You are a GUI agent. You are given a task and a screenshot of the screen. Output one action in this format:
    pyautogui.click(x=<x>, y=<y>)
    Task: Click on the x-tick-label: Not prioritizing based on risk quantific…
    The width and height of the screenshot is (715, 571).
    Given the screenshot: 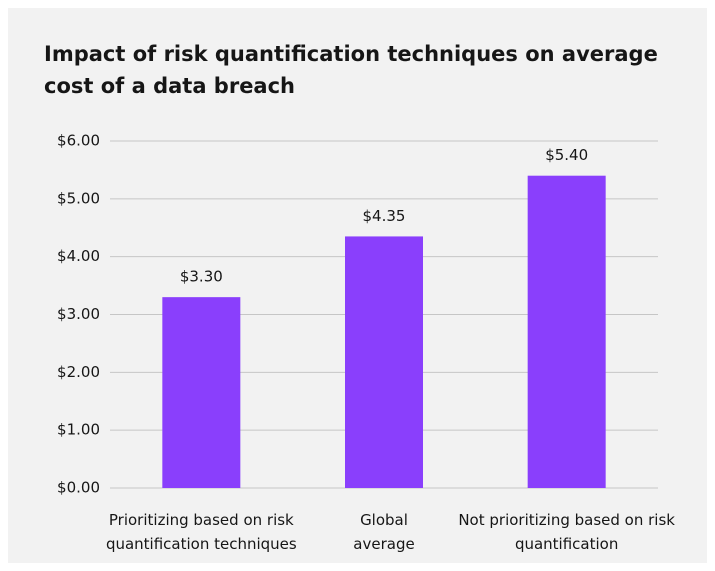 What is the action you would take?
    pyautogui.click(x=566, y=532)
    